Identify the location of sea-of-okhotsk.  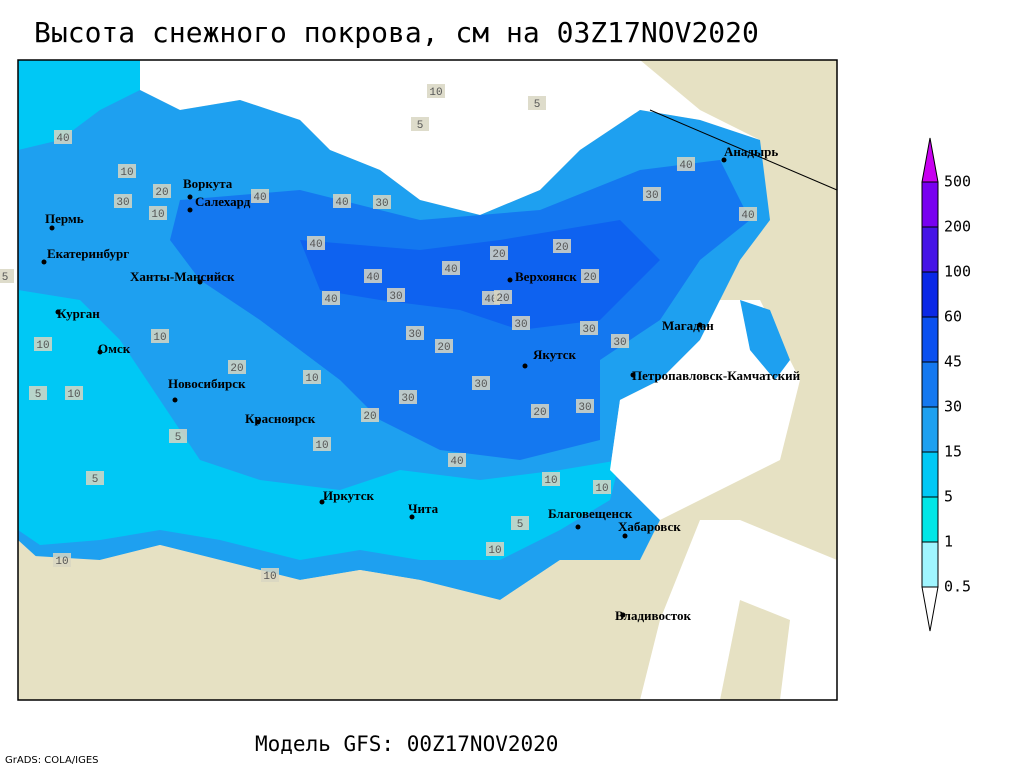
(705, 410).